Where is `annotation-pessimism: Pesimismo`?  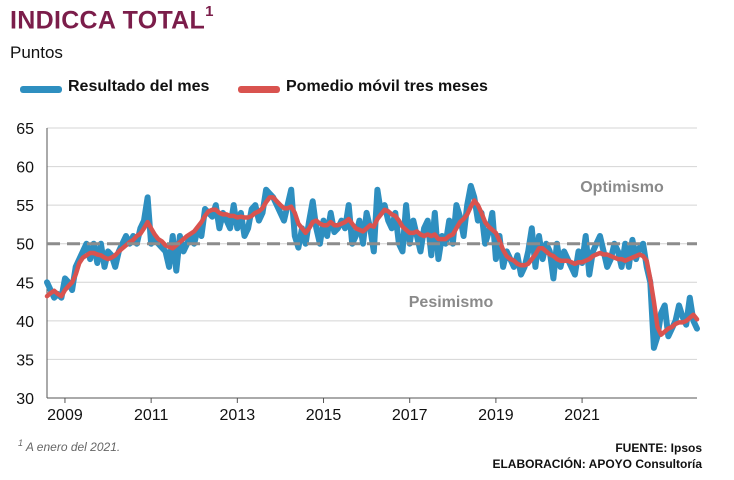 annotation-pessimism: Pesimismo is located at coordinates (451, 302).